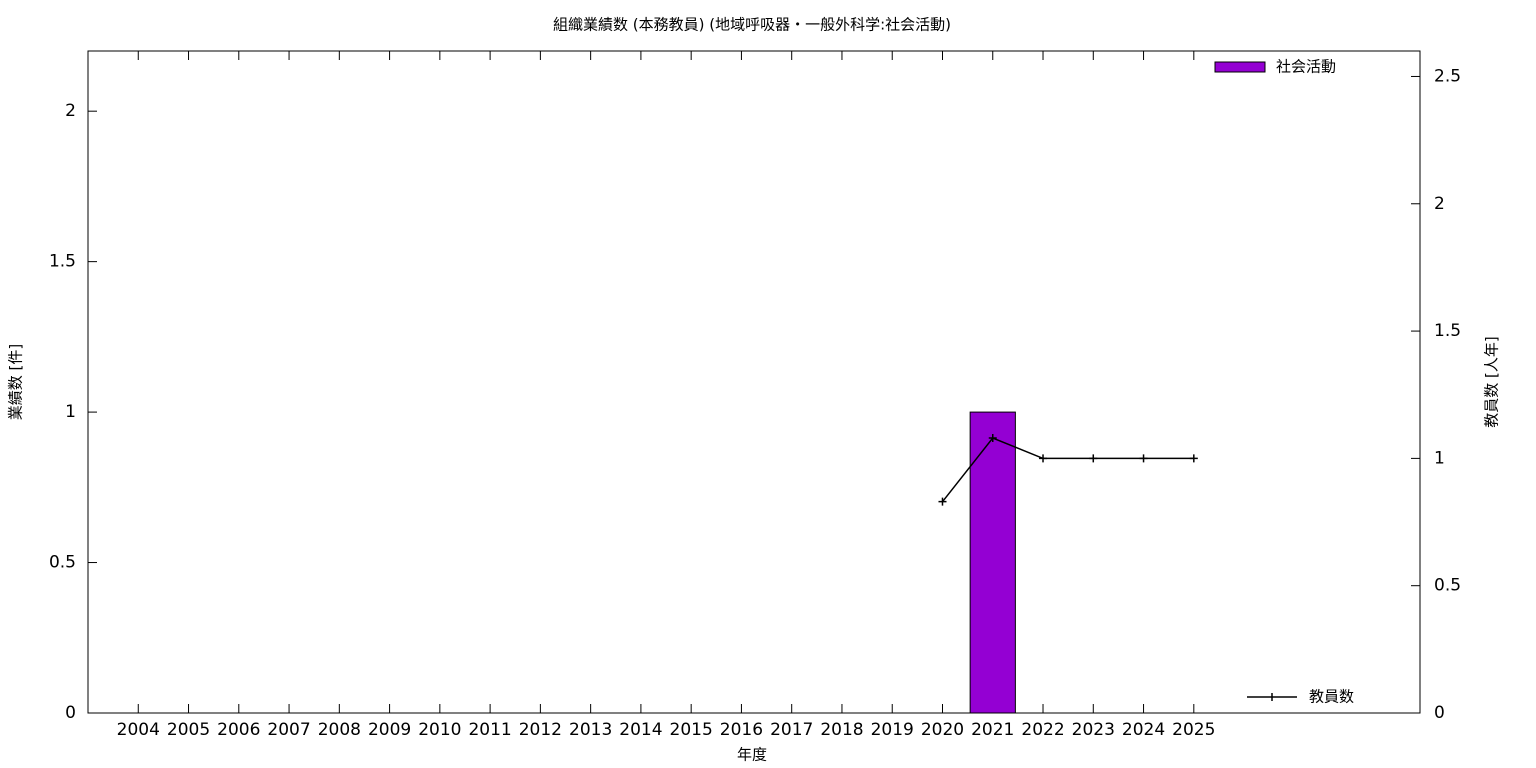  I want to click on y2-tick-label: 1.5, so click(1447, 331).